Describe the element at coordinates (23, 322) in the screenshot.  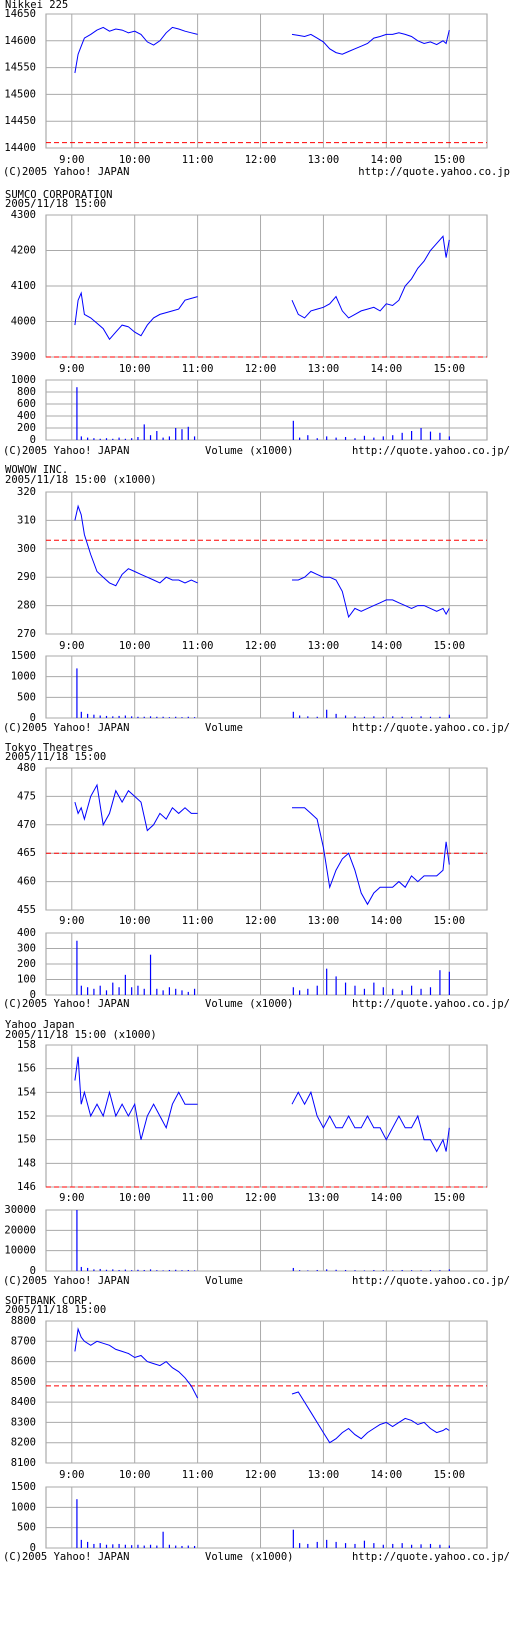
I see `y-tick-label: 4000` at that location.